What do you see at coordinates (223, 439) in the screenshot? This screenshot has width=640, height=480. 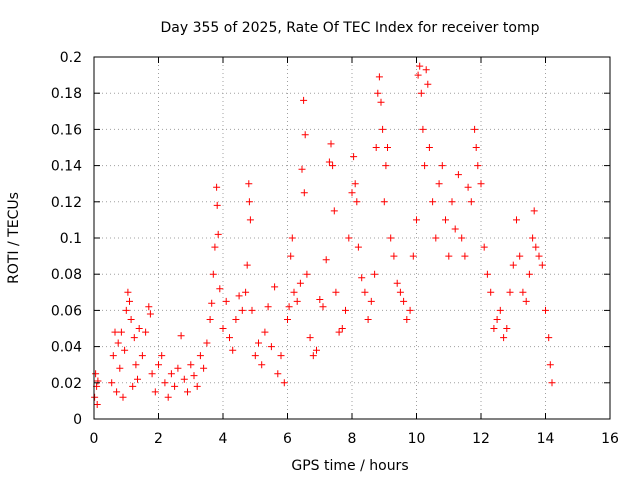 I see `x-tick-label: 4` at bounding box center [223, 439].